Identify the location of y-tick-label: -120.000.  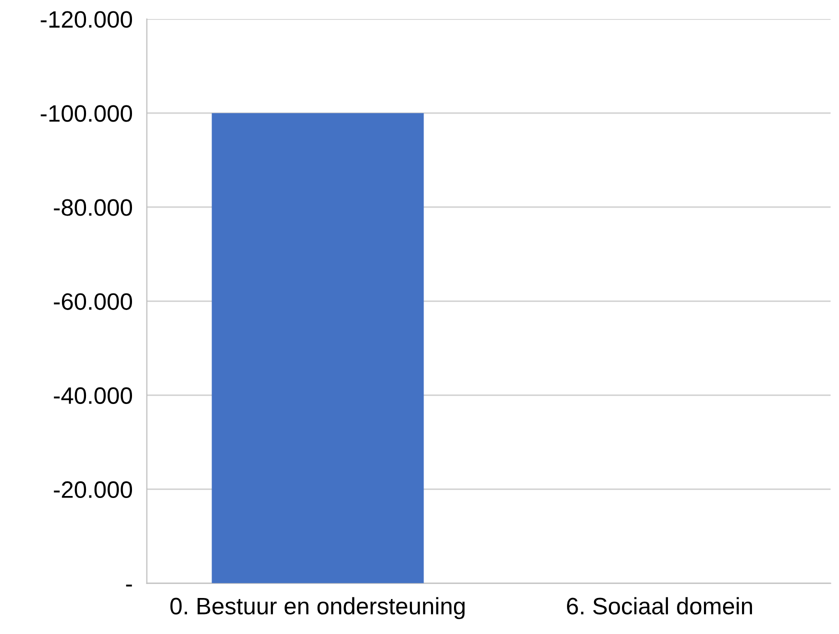
(86, 19).